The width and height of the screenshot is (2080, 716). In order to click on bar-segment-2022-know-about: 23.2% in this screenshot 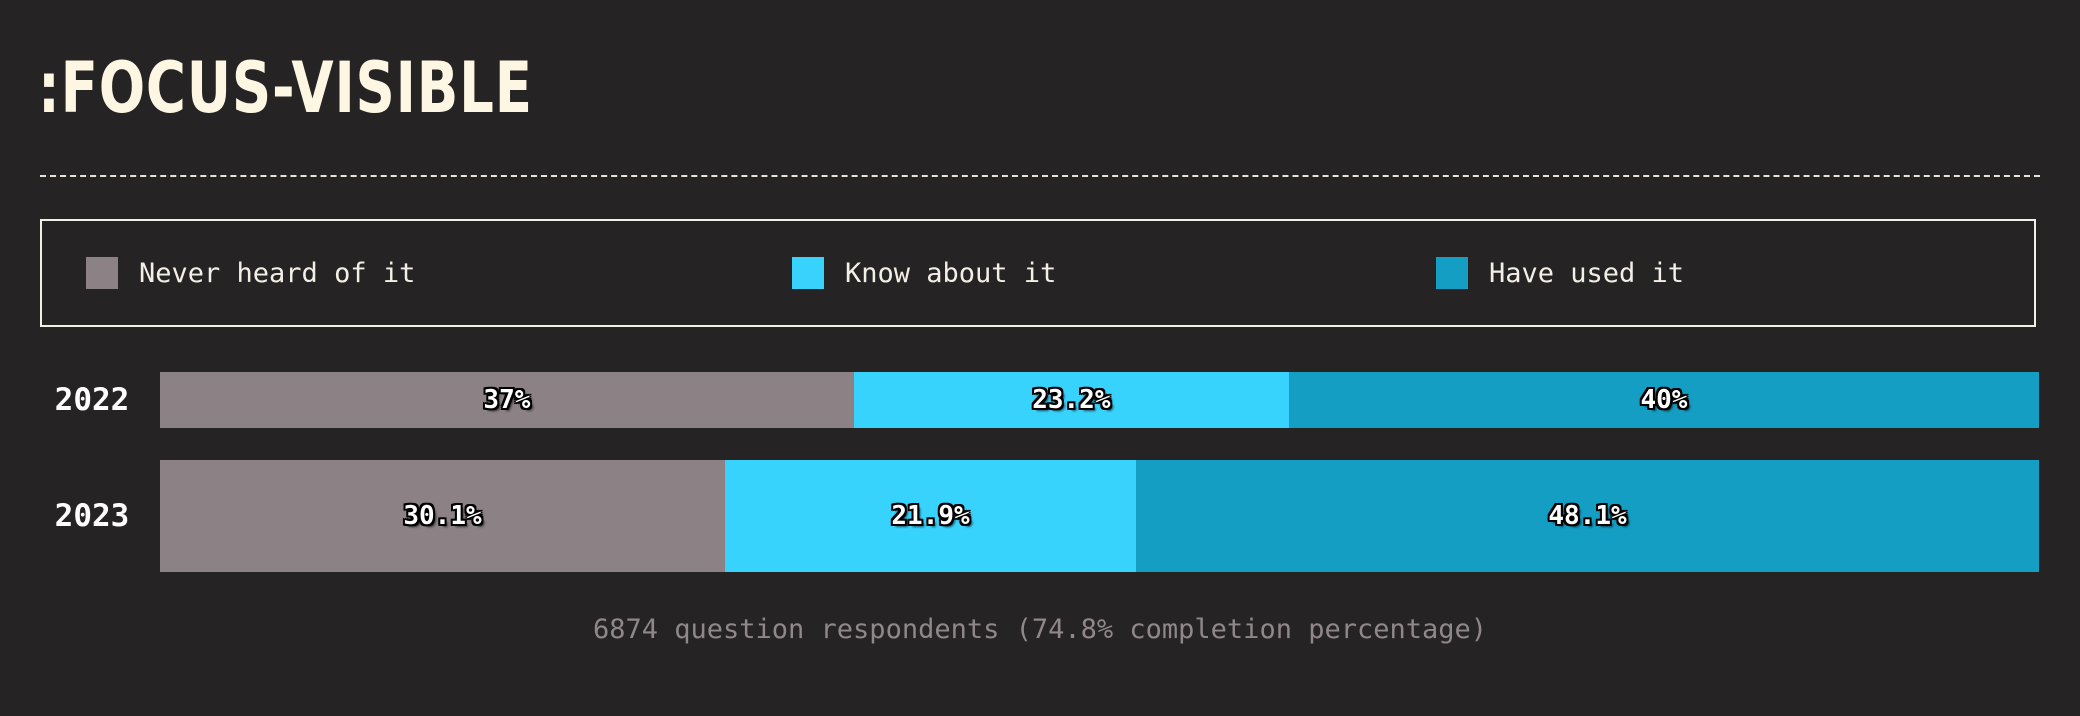, I will do `click(1071, 400)`.